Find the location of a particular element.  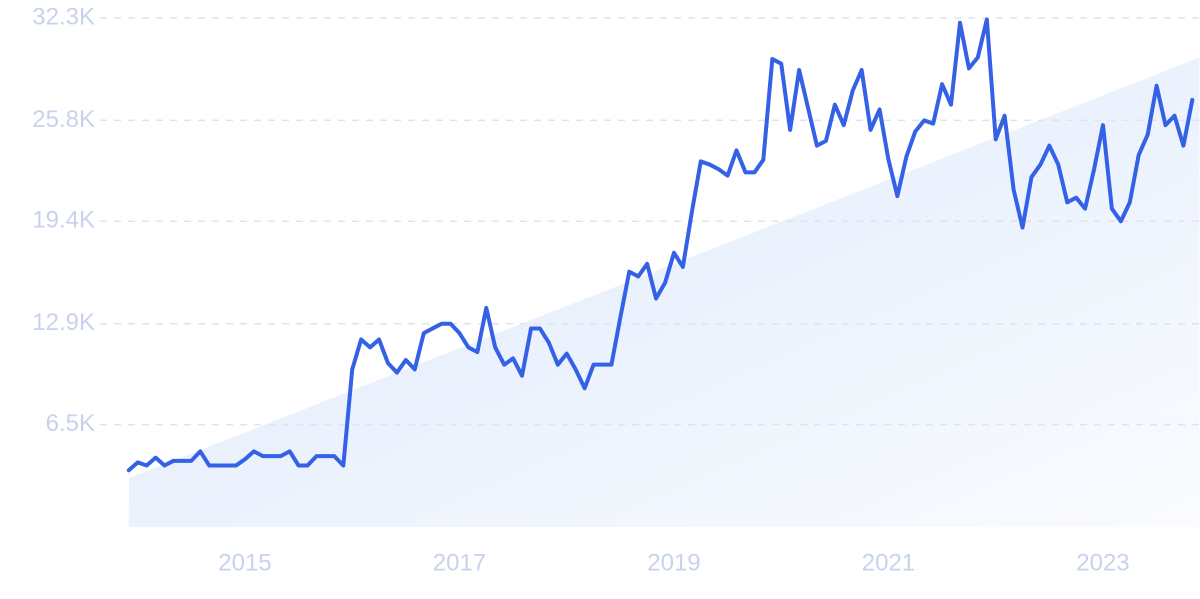

y-tick-label: 32.3K is located at coordinates (63, 16).